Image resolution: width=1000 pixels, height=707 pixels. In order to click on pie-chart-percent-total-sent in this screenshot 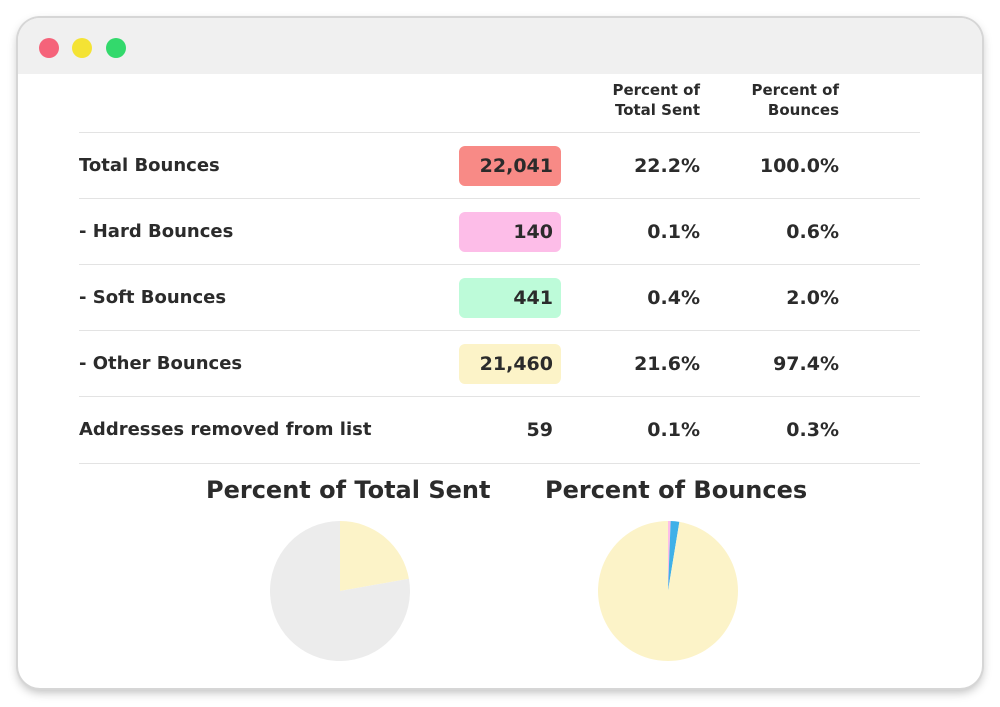, I will do `click(340, 591)`.